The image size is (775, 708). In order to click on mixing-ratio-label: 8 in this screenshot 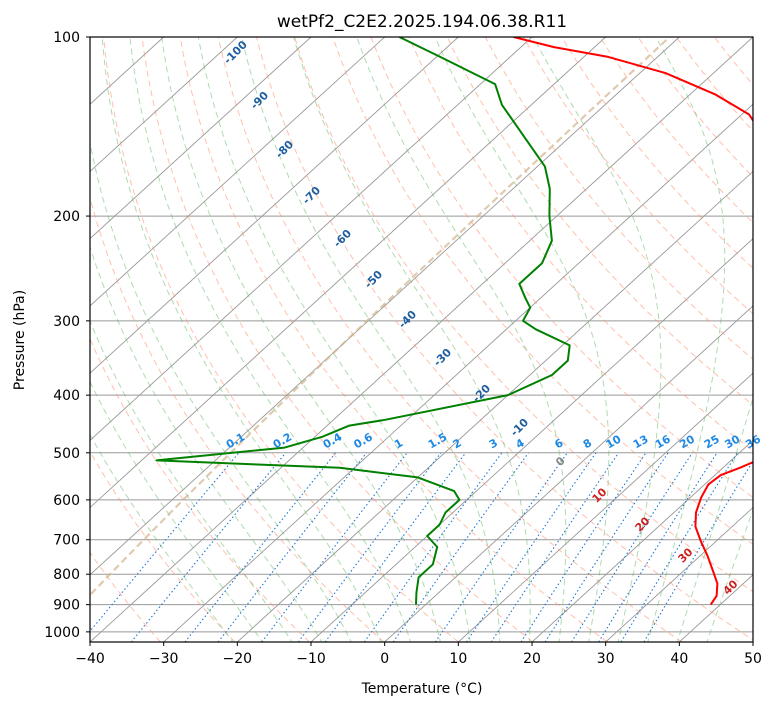, I will do `click(587, 443)`.